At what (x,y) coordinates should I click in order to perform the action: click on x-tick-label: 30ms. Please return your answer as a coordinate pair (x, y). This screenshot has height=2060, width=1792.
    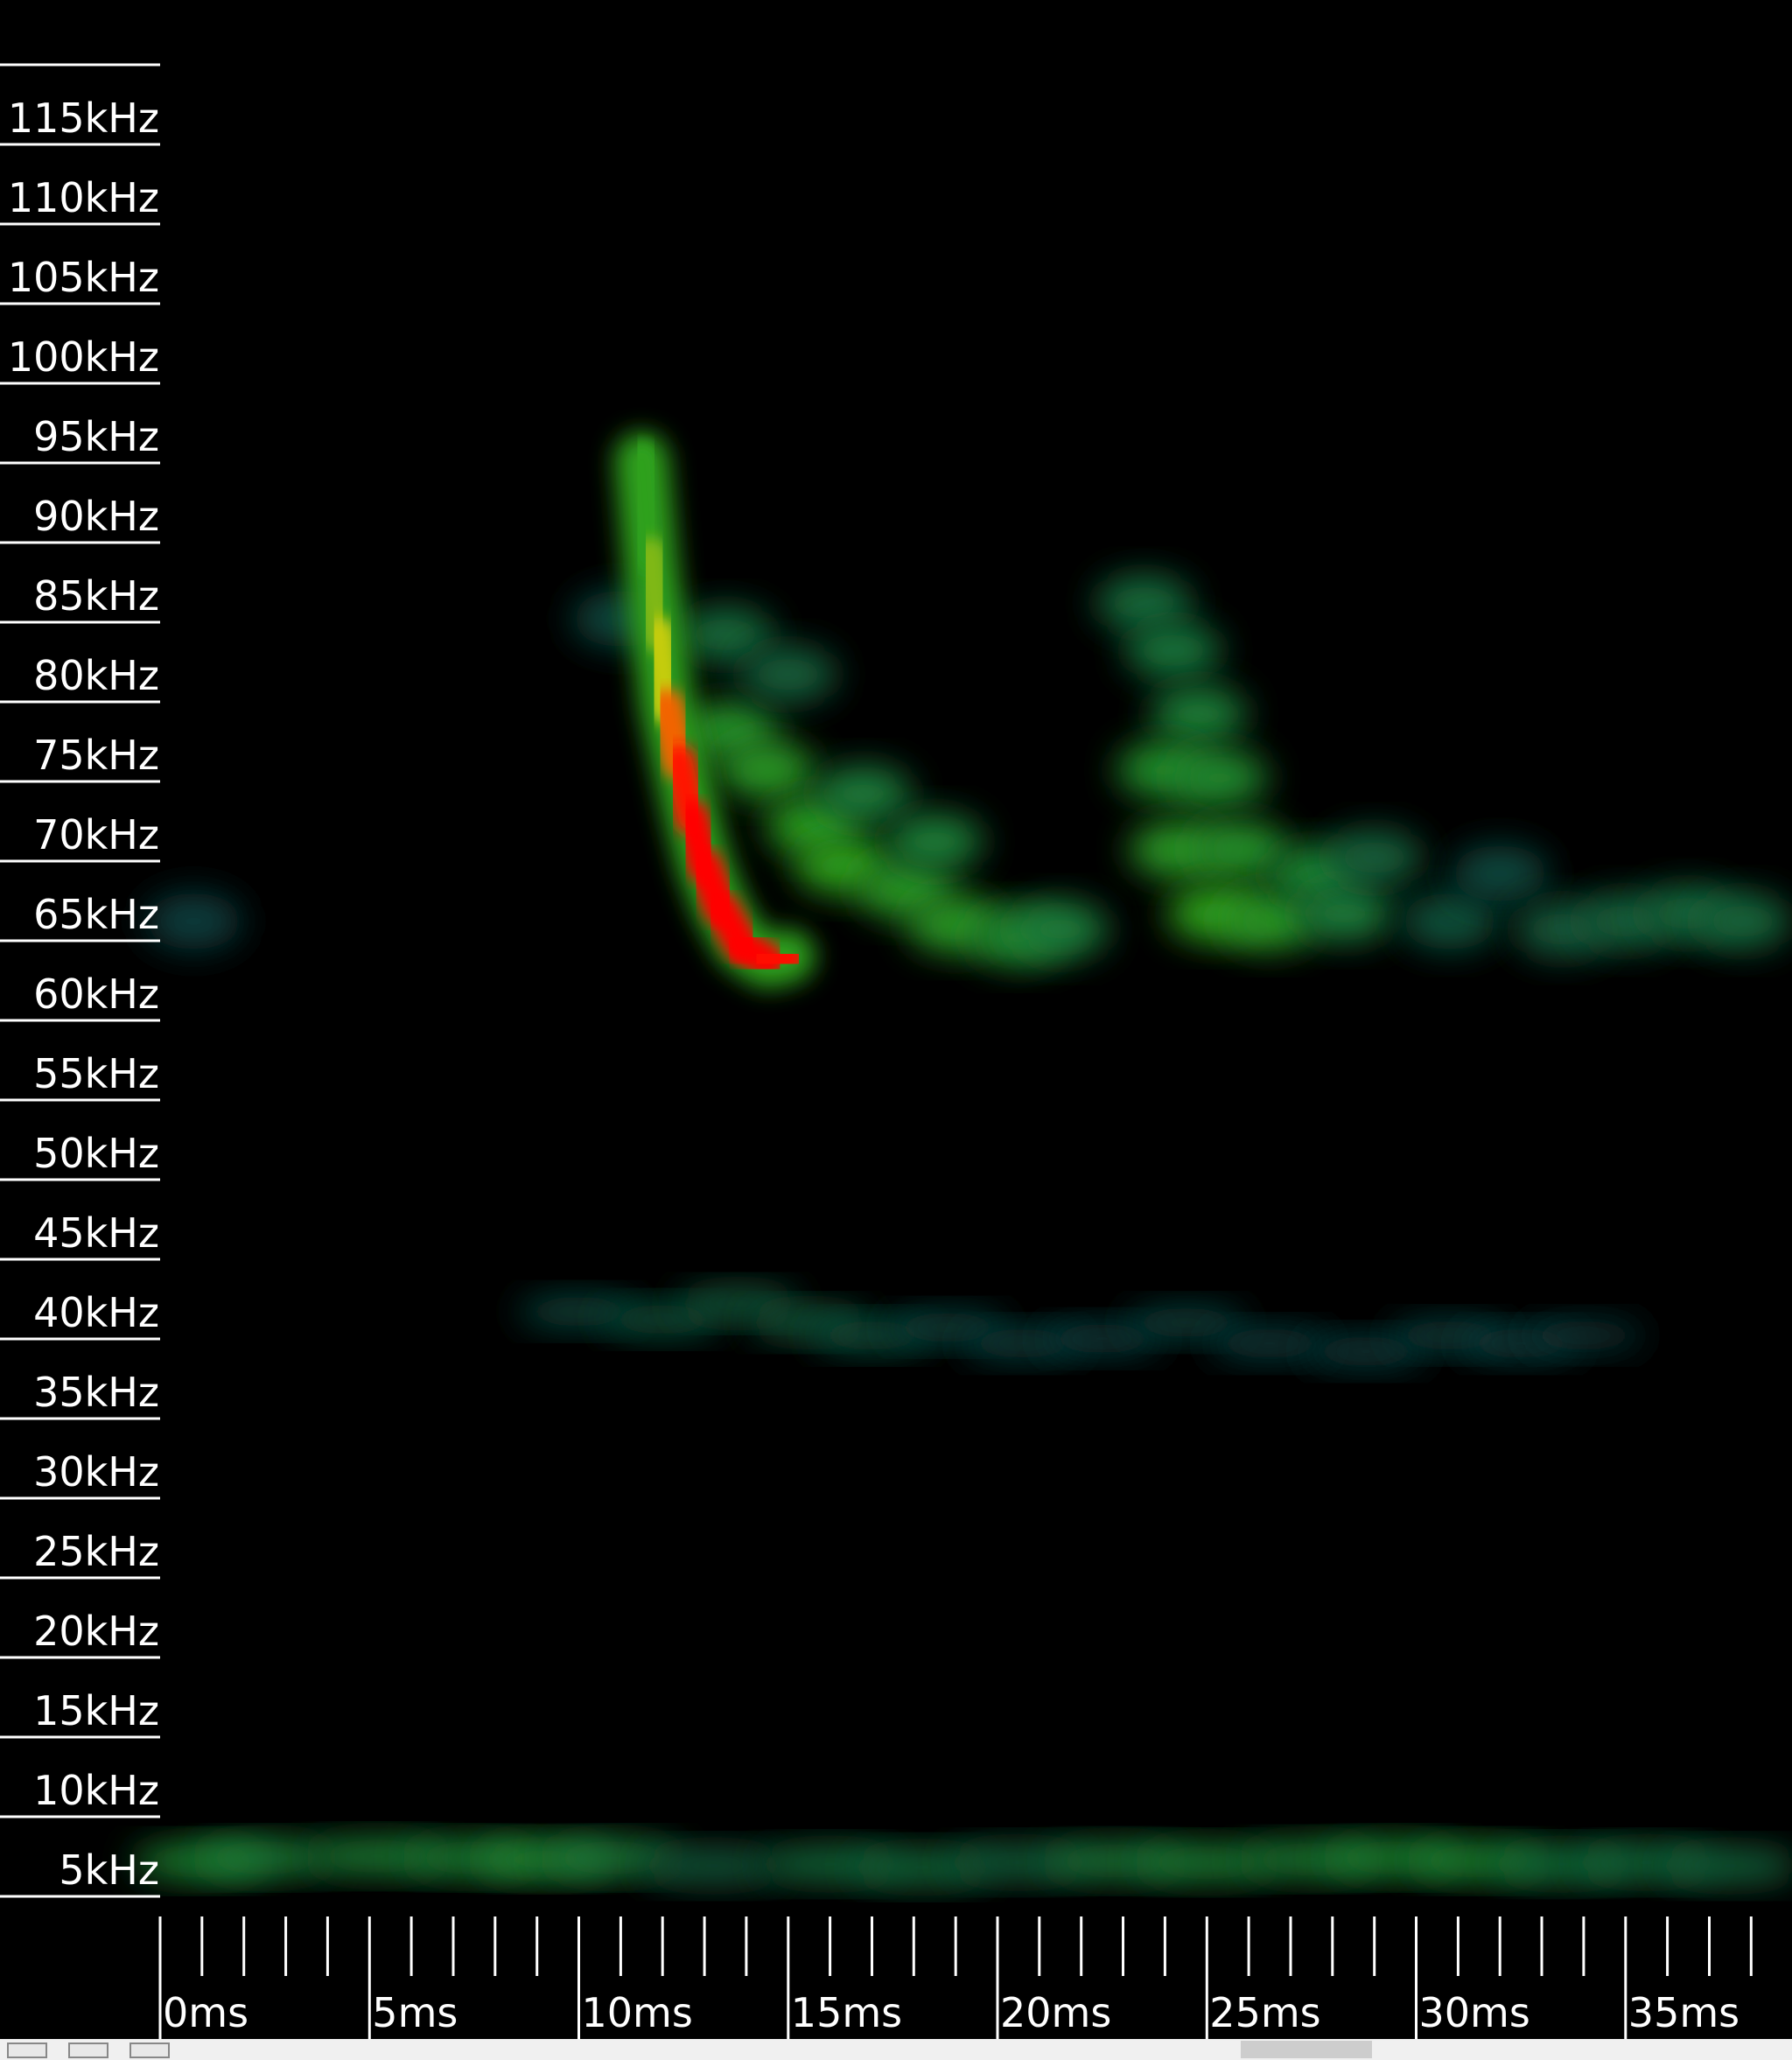
    Looking at the image, I should click on (1474, 2013).